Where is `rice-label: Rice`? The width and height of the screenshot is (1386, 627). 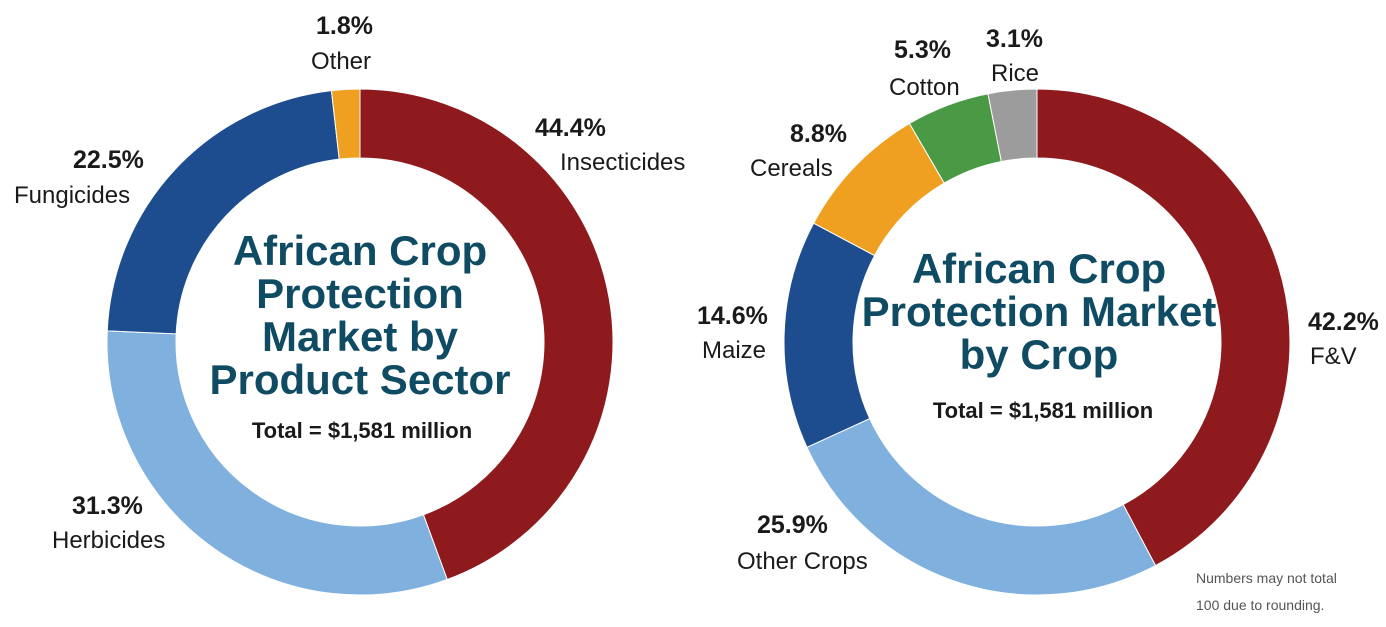
rice-label: Rice is located at coordinates (1015, 73).